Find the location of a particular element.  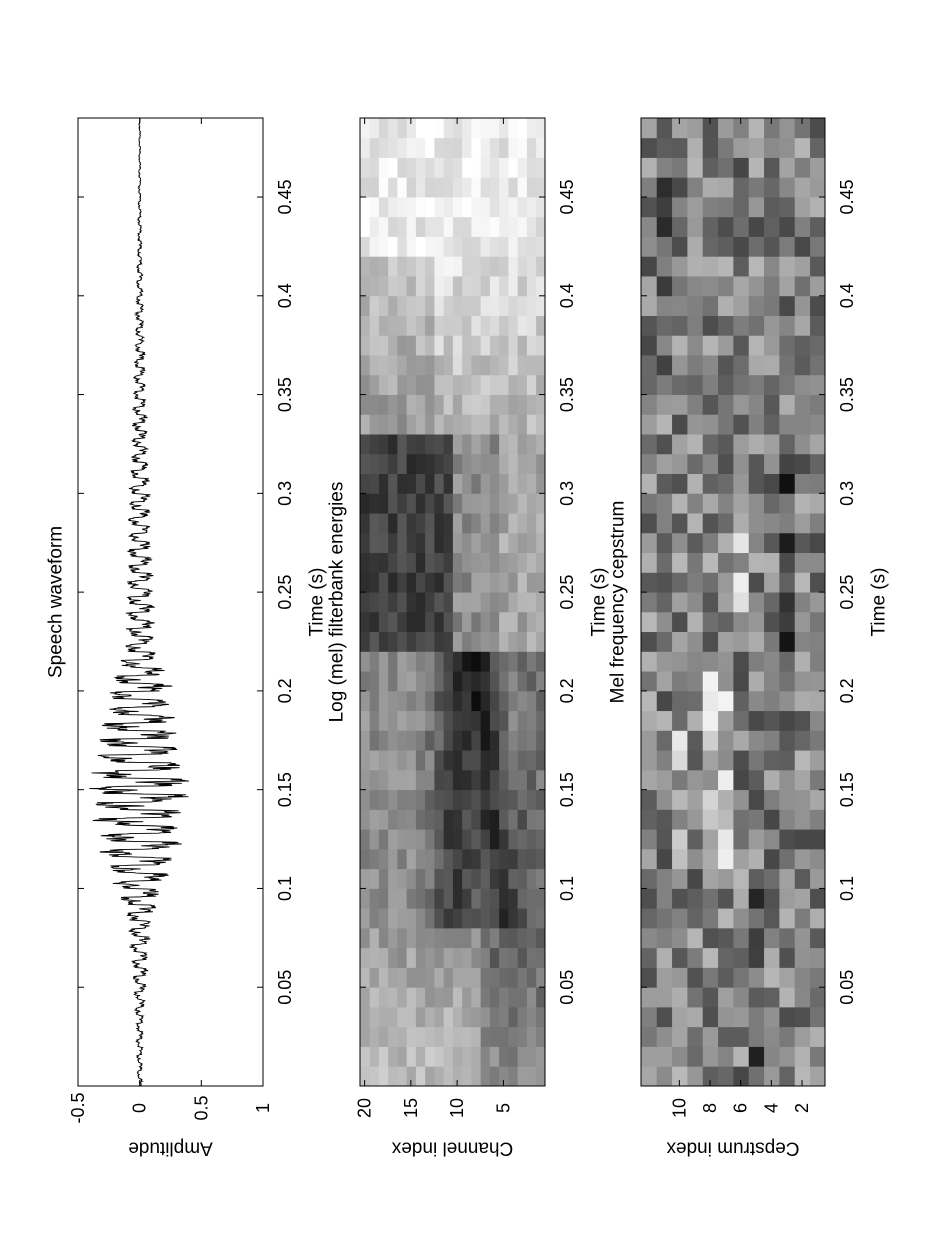

x-axis-label: Time (s) is located at coordinates (879, 602).